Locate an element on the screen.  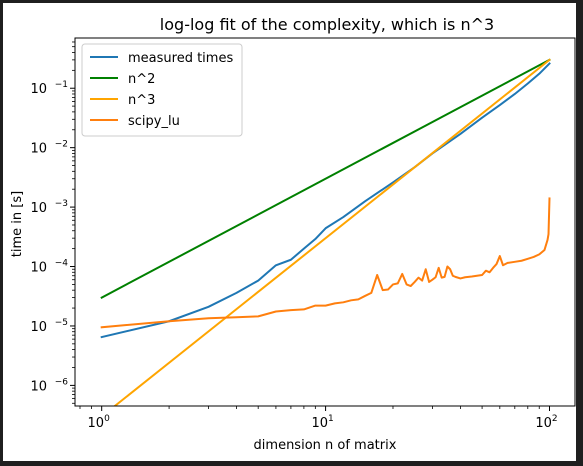
y-tick-label: 10 −1 is located at coordinates (49, 88).